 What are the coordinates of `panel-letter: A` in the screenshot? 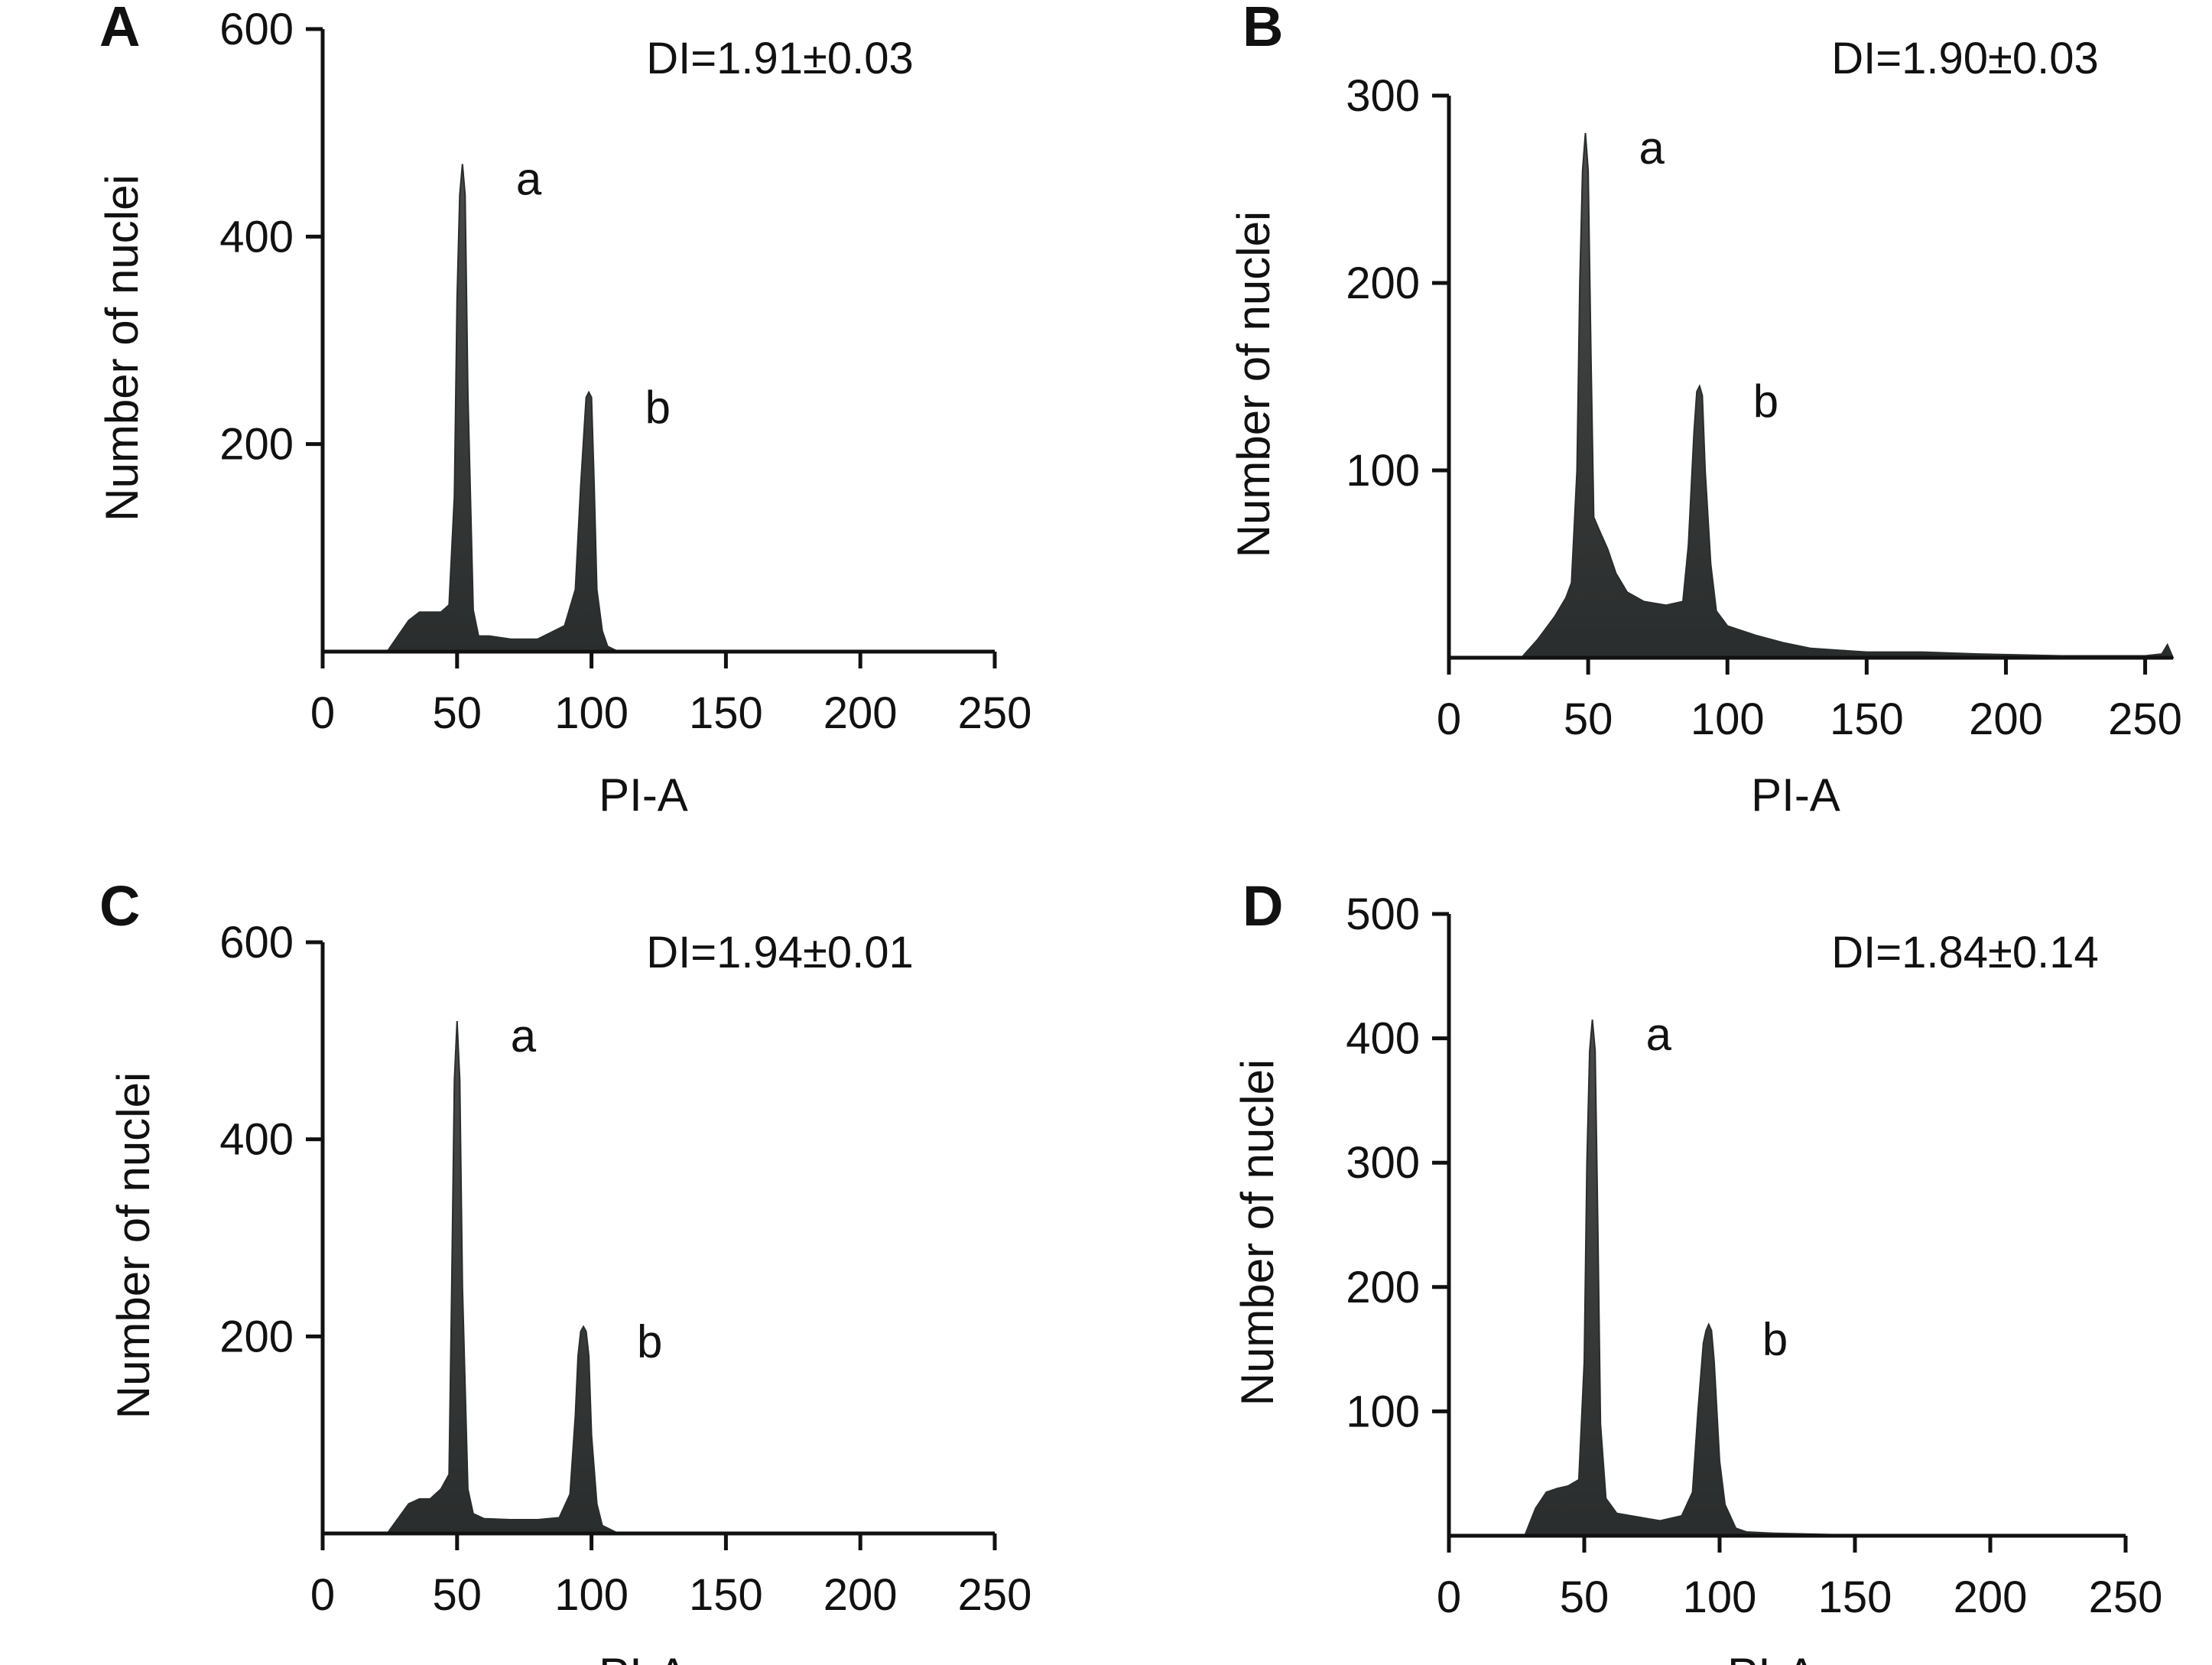 It's located at (119, 29).